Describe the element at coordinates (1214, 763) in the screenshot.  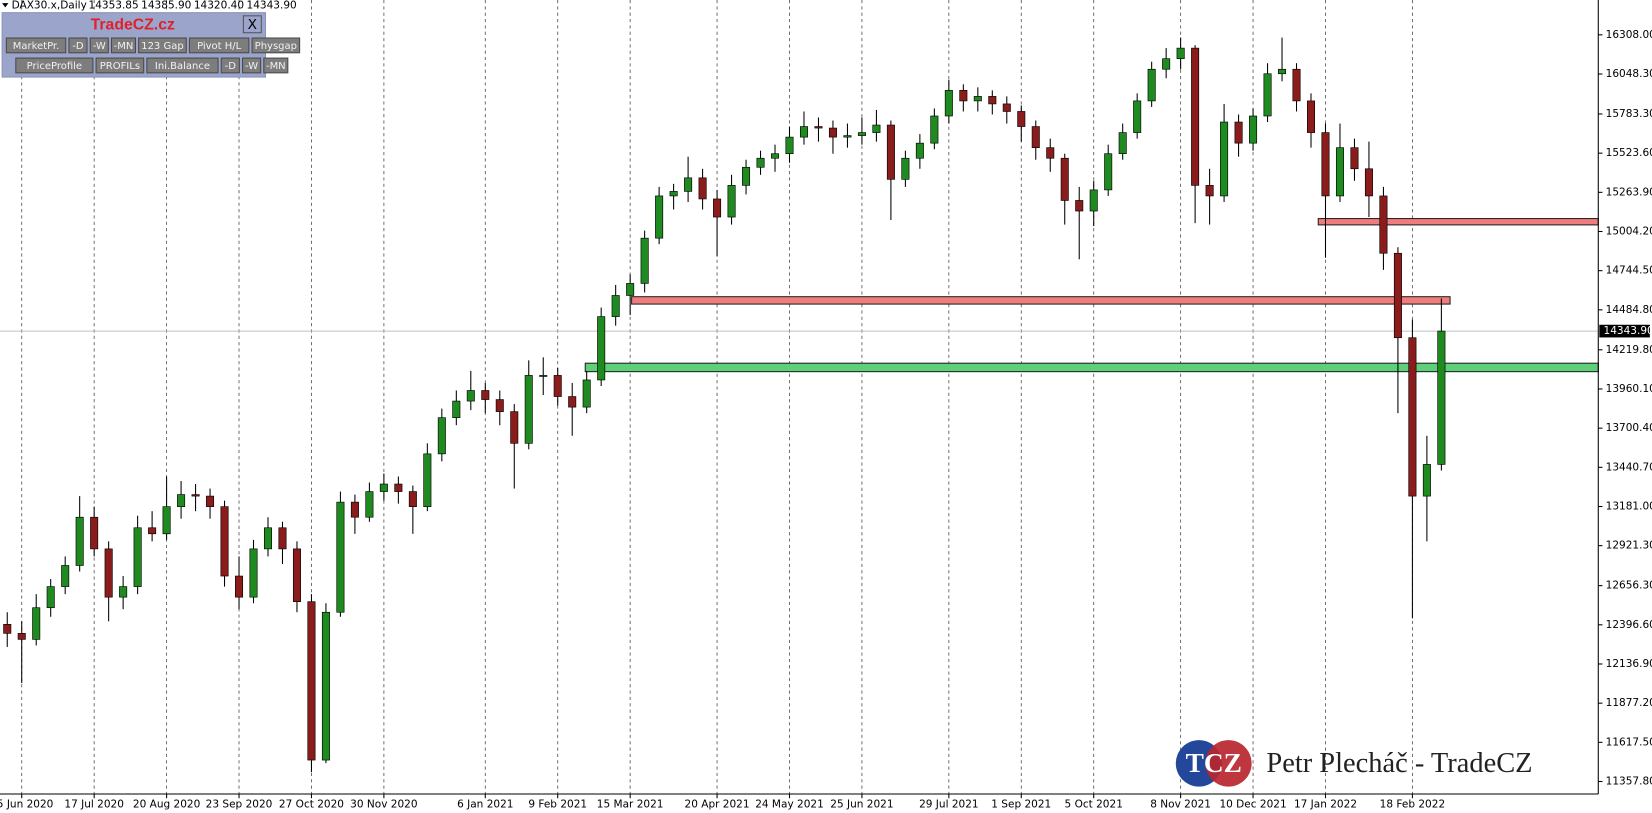
I see `logo-text: TCZ` at that location.